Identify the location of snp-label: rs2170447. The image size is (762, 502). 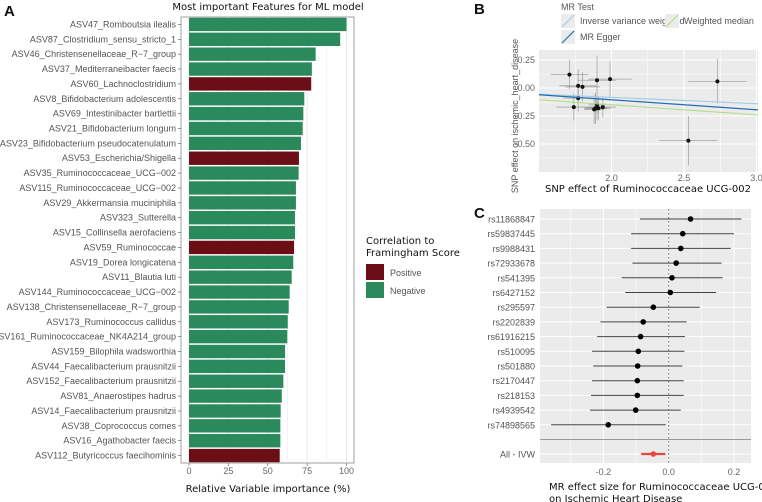
(513, 381).